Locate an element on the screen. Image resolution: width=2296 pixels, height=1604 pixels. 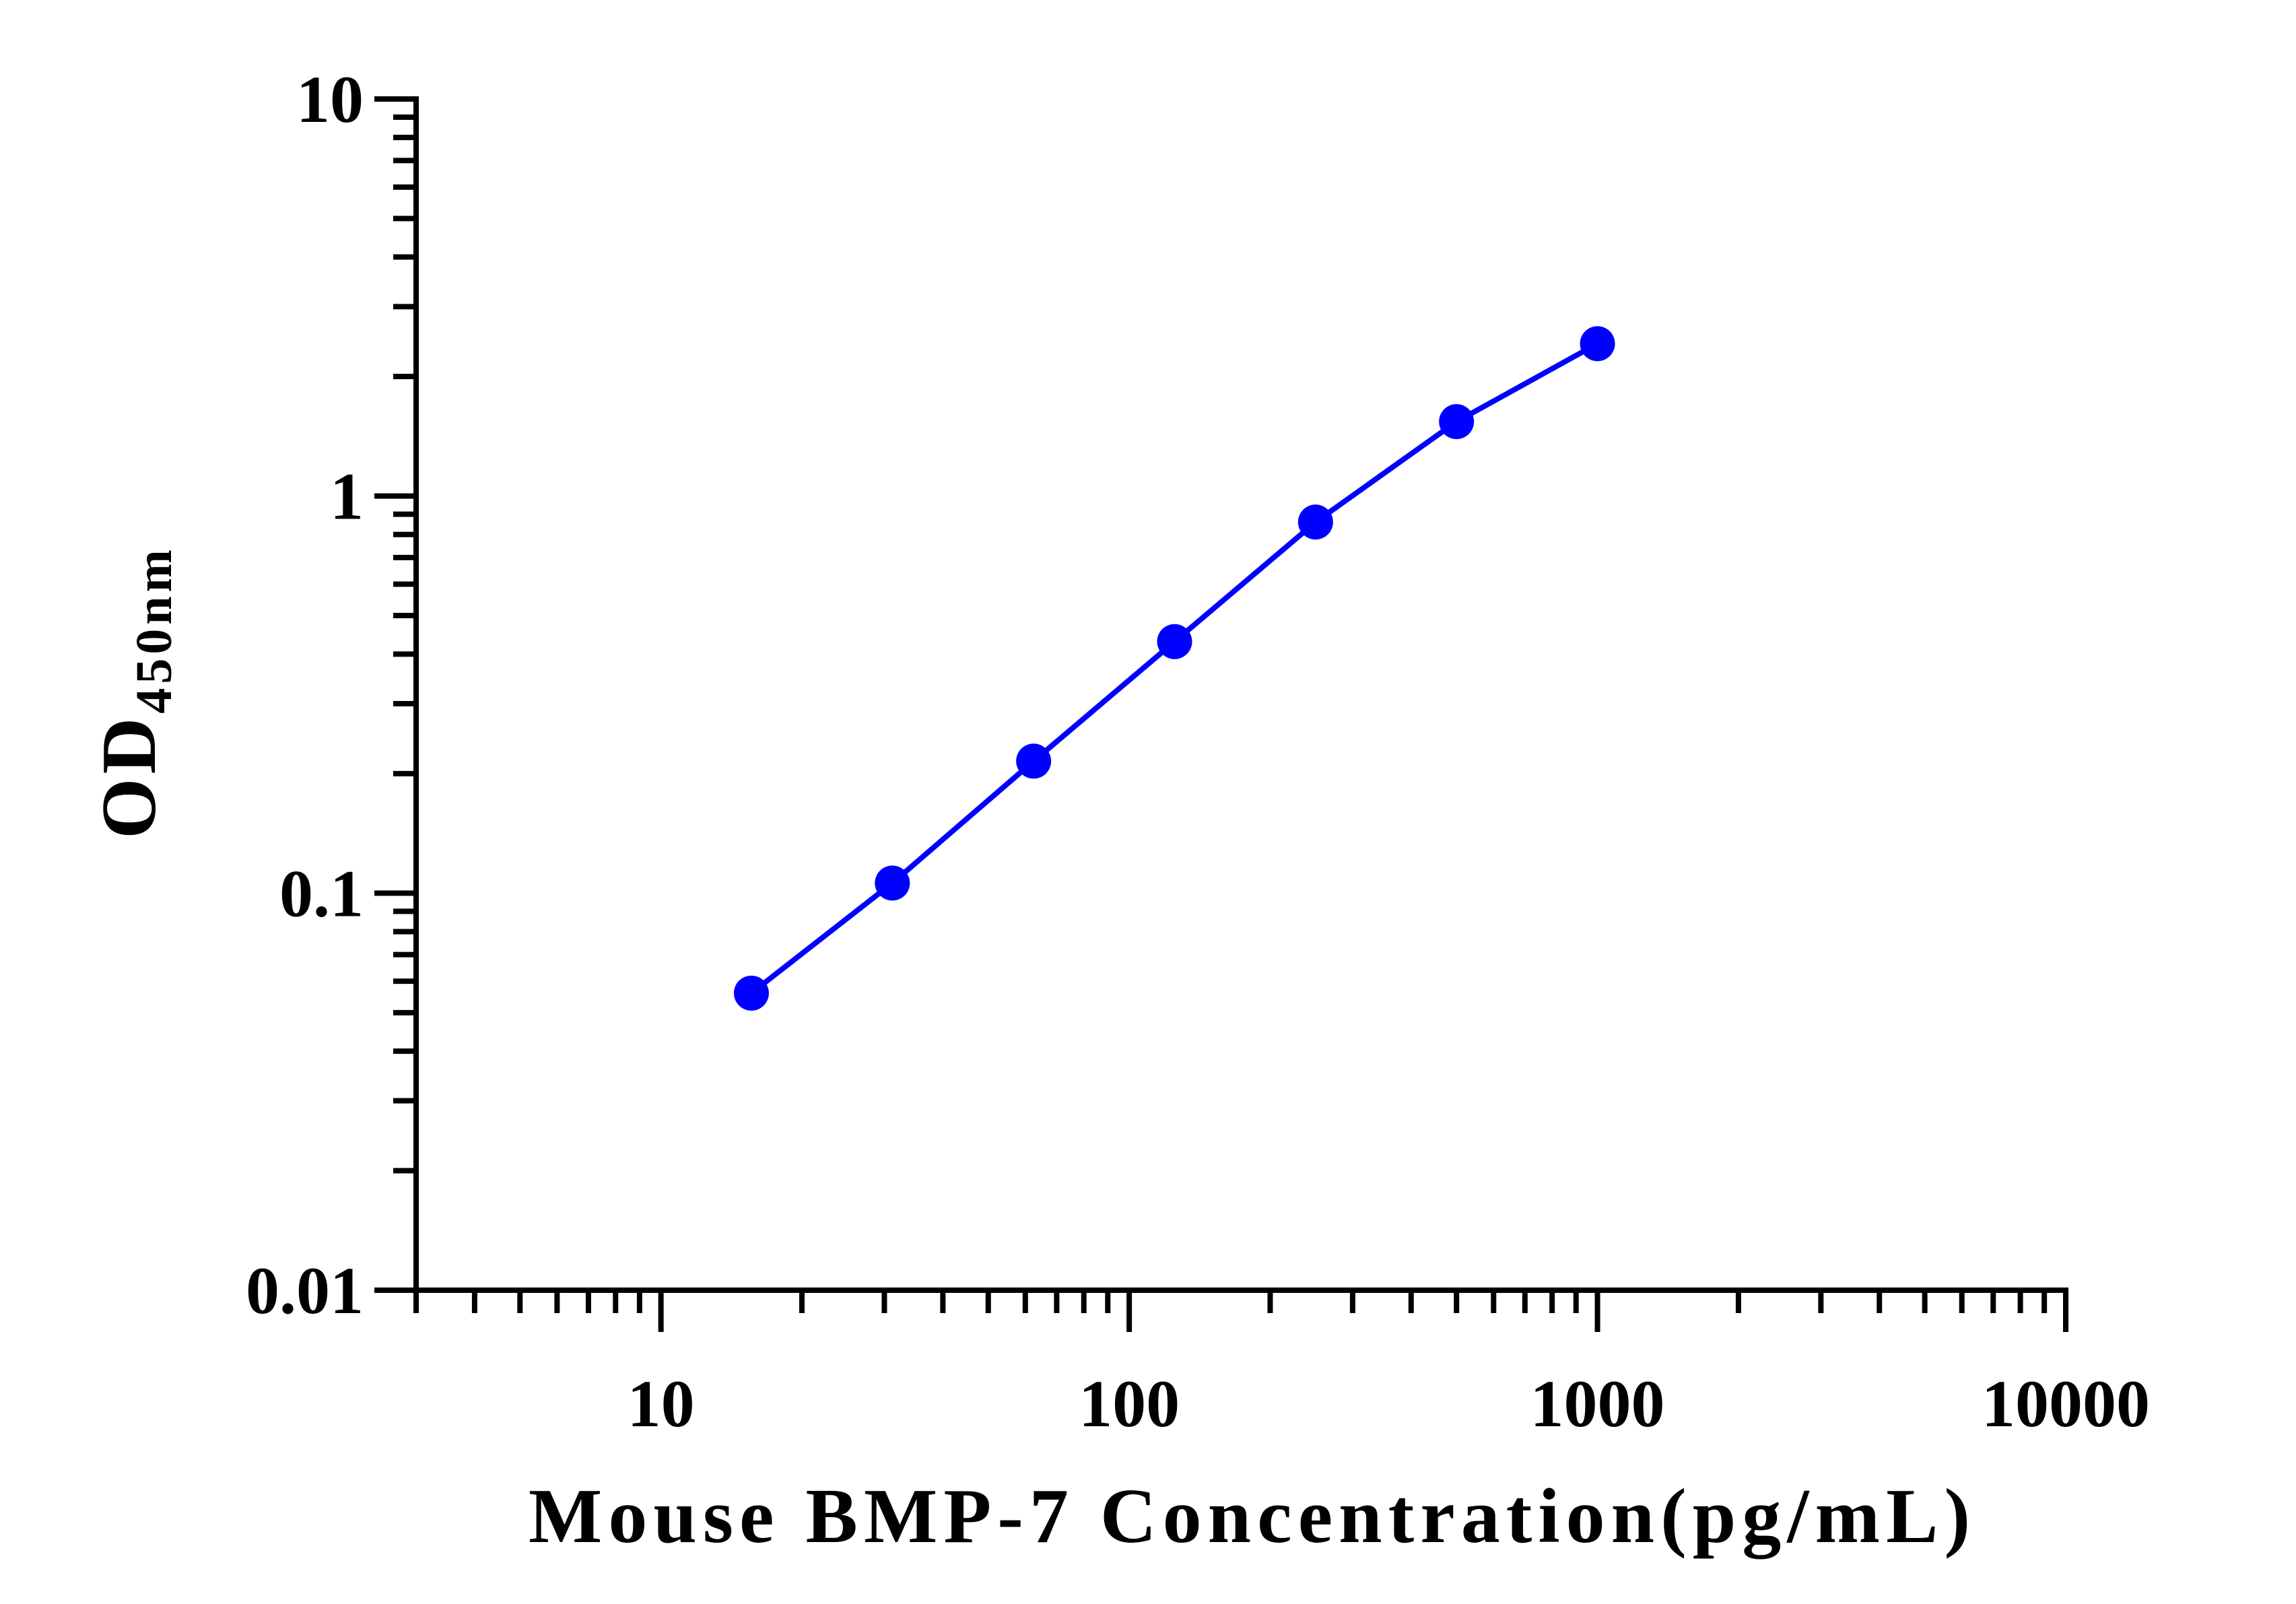
y-tick-label: 1 is located at coordinates (347, 497).